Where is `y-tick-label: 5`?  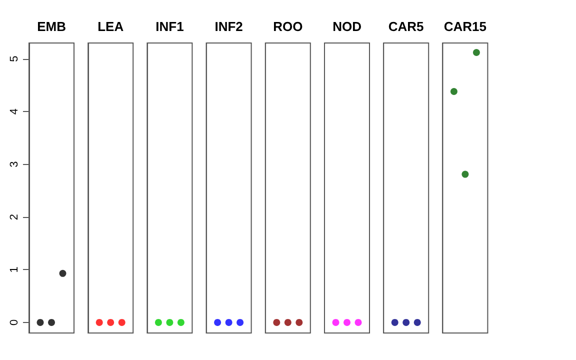
y-tick-label: 5 is located at coordinates (14, 59).